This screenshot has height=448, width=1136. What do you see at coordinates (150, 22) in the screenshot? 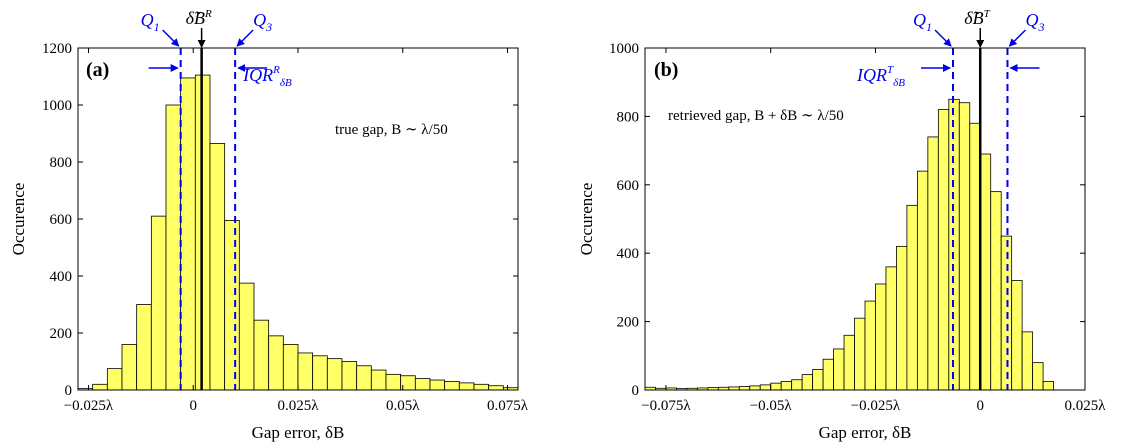
I see `q1-label-a: Q1` at bounding box center [150, 22].